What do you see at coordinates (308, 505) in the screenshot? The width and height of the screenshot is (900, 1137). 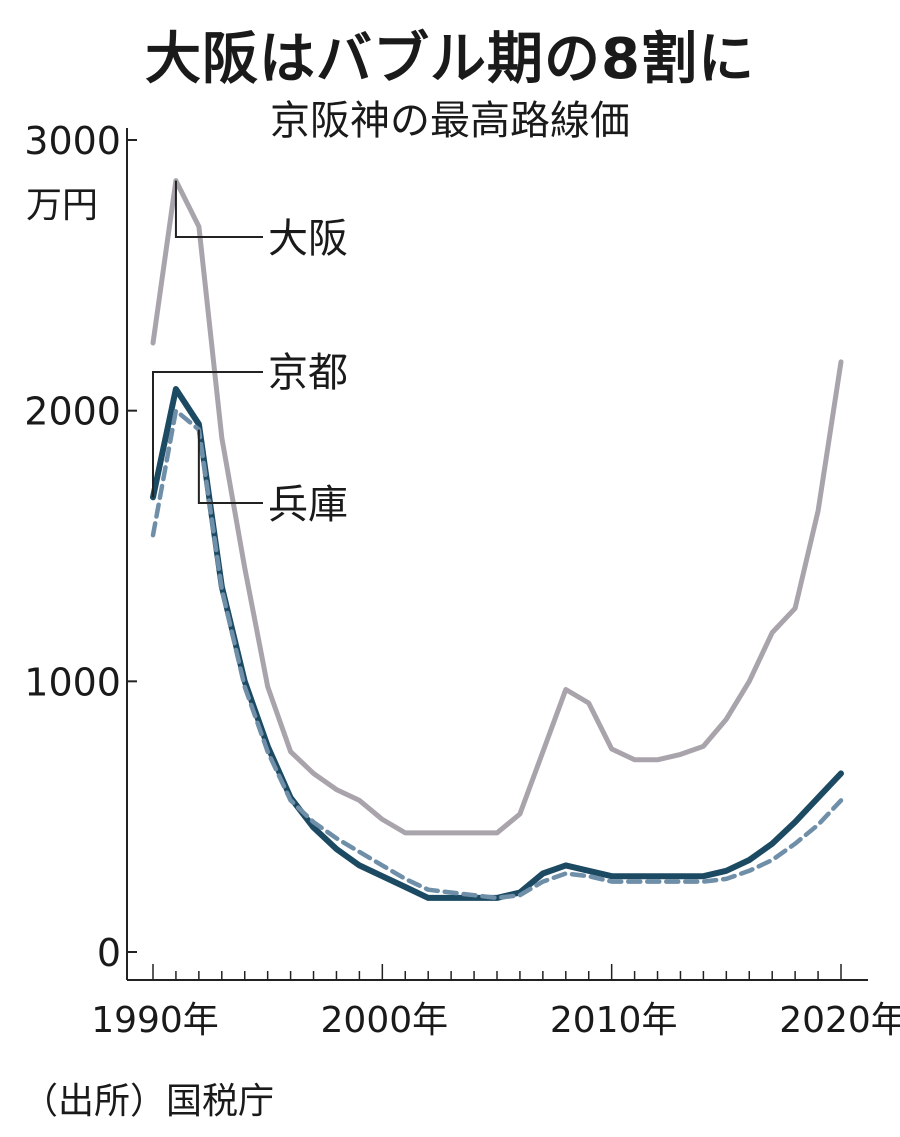 I see `series-label-兵庫: 兵庫` at bounding box center [308, 505].